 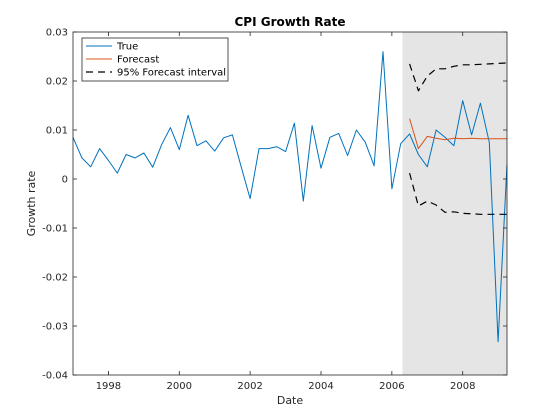 What do you see at coordinates (458, 193) in the screenshot?
I see `series-line-forecast-interval-lower` at bounding box center [458, 193].